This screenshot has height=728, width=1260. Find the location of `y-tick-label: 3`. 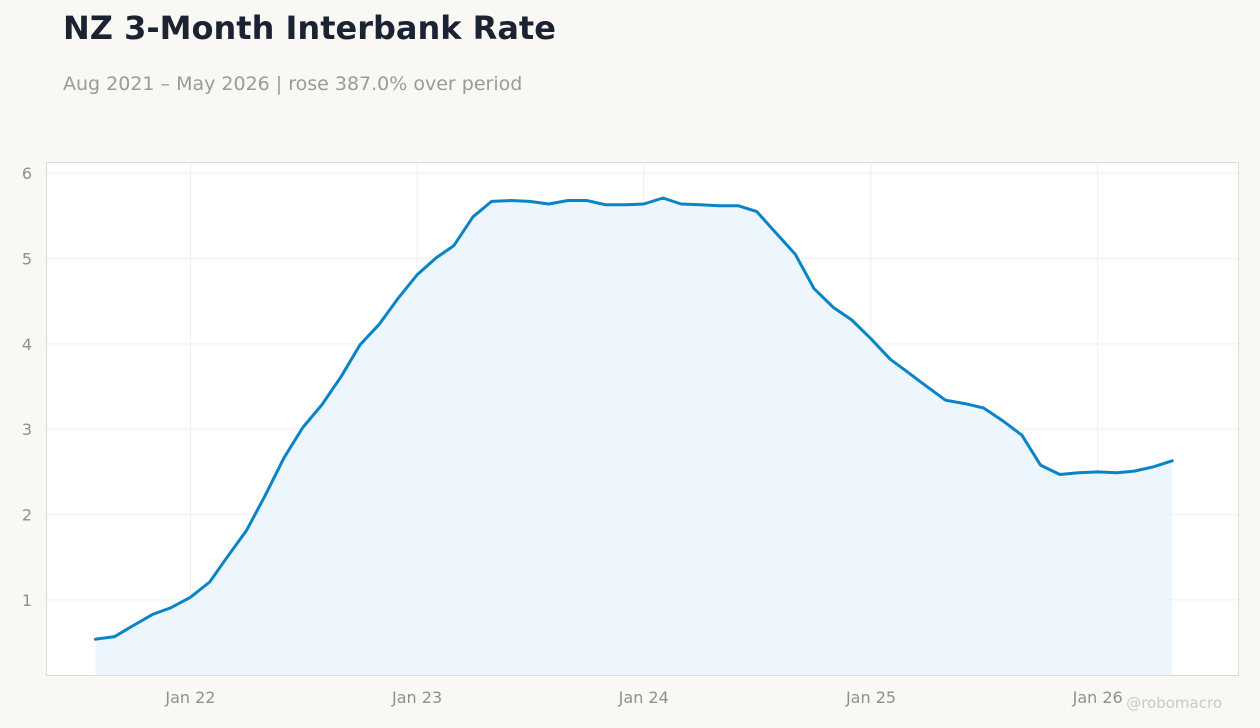

y-tick-label: 3 is located at coordinates (27, 429).